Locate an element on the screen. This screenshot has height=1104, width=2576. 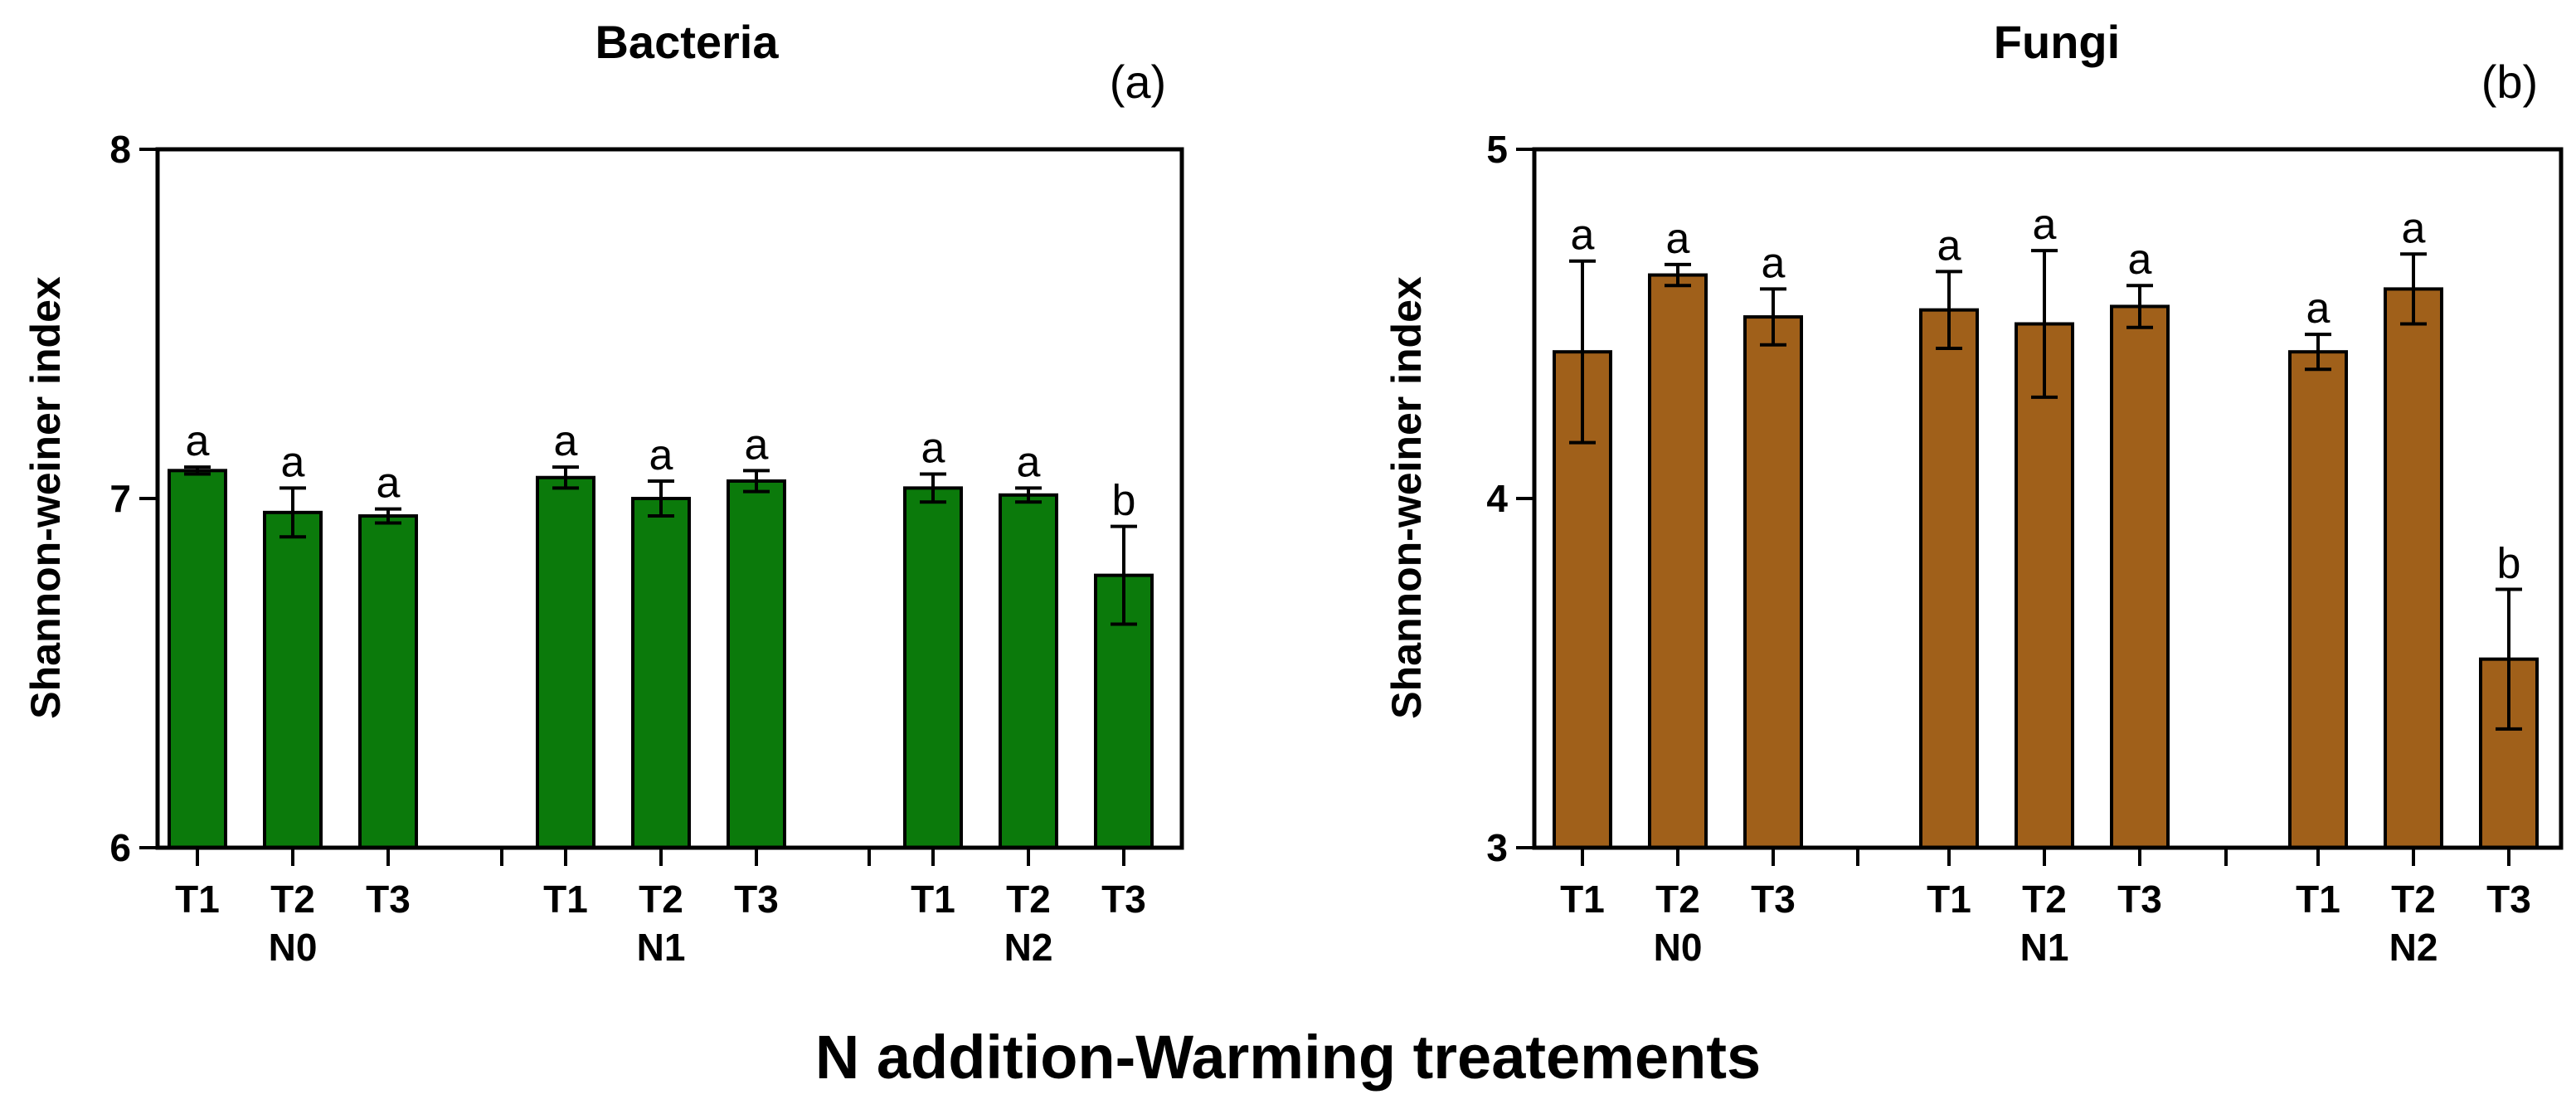
fungi-bar-n1-t3 is located at coordinates (2140, 577).